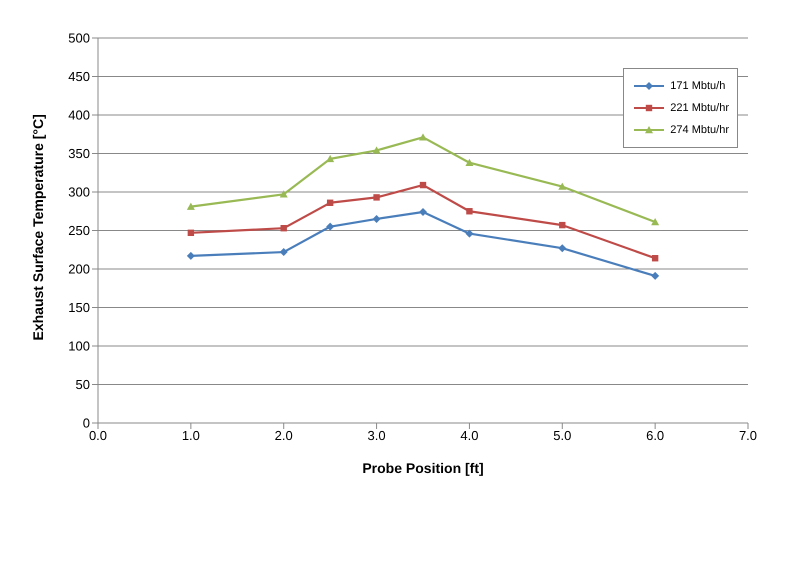 The width and height of the screenshot is (788, 580). Describe the element at coordinates (79, 76) in the screenshot. I see `y-tick-label: 450` at that location.